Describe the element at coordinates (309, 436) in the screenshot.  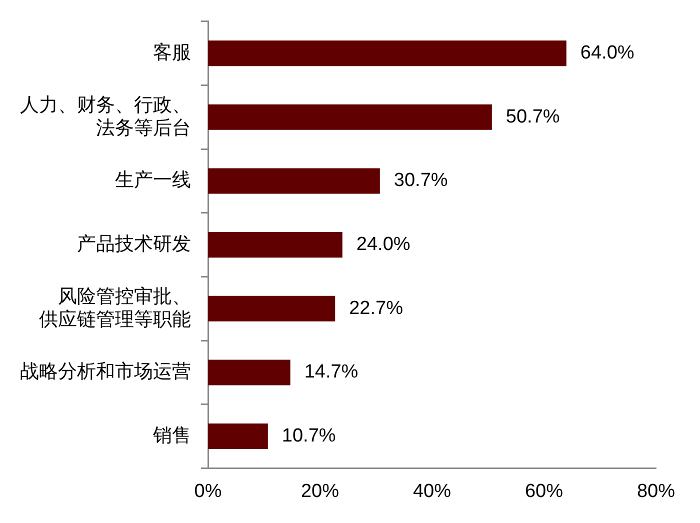
I see `data-label: 10.7%` at that location.